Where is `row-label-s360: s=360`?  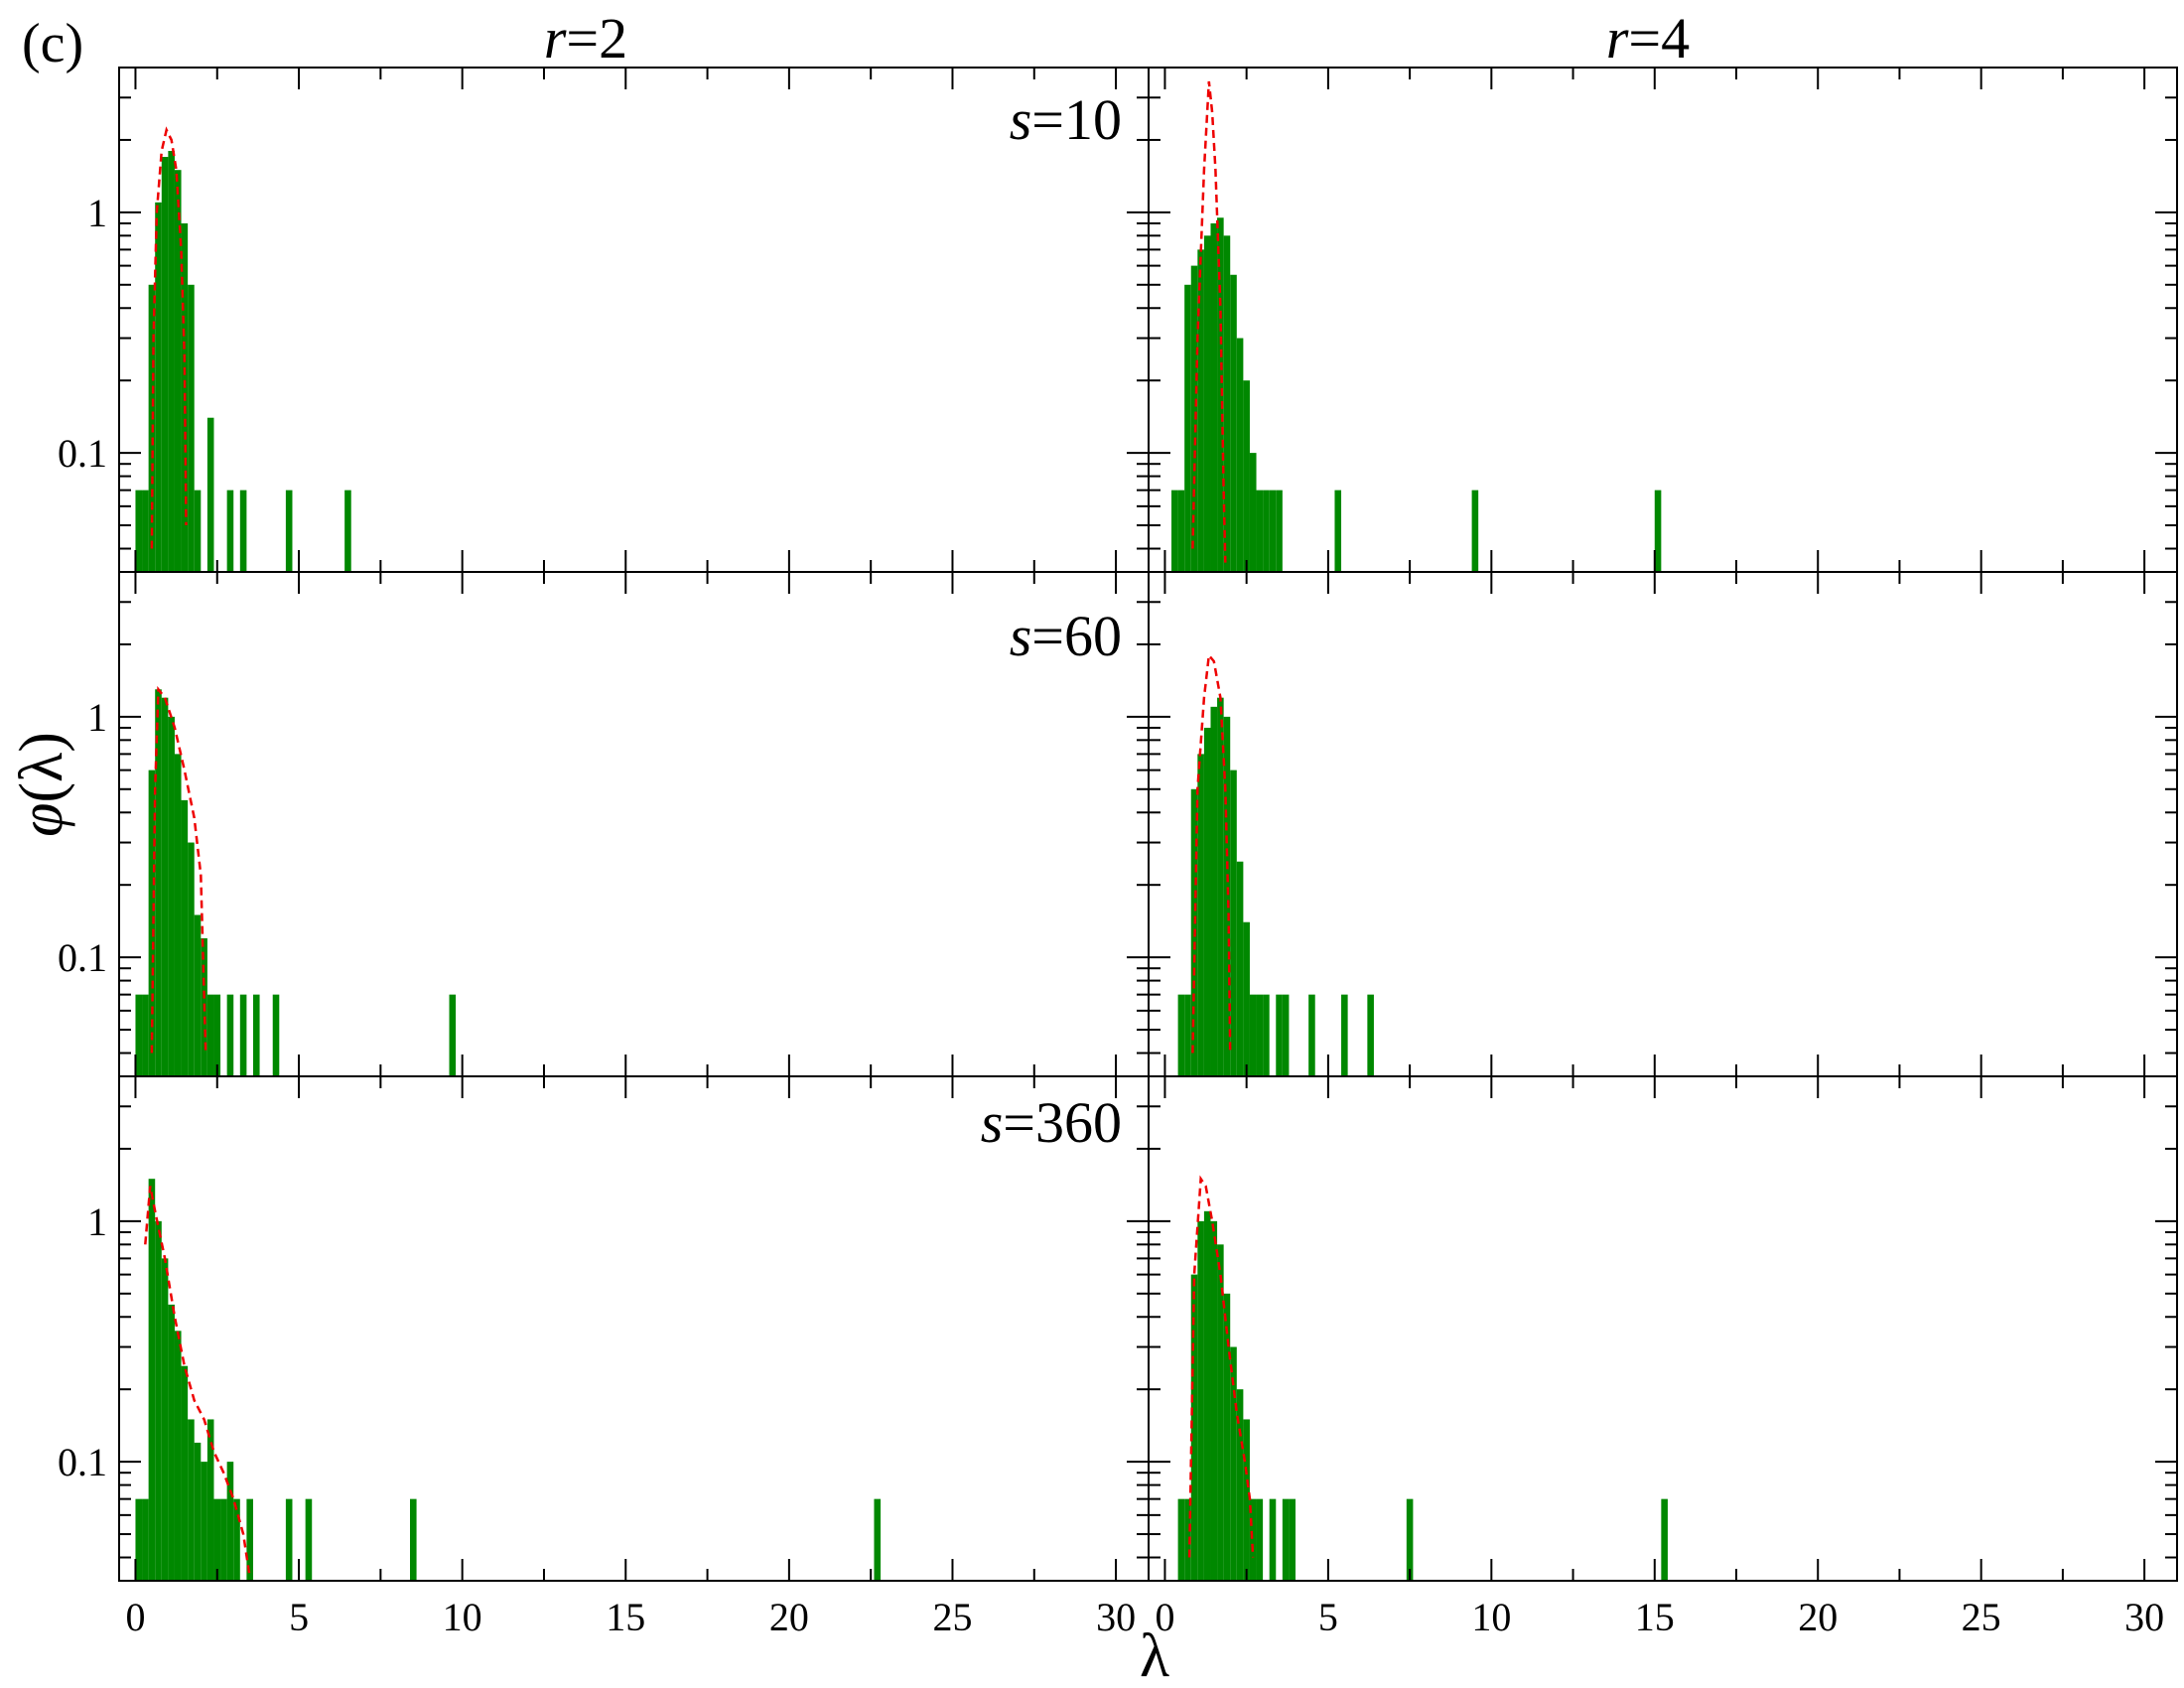 row-label-s360: s=360 is located at coordinates (1051, 1122).